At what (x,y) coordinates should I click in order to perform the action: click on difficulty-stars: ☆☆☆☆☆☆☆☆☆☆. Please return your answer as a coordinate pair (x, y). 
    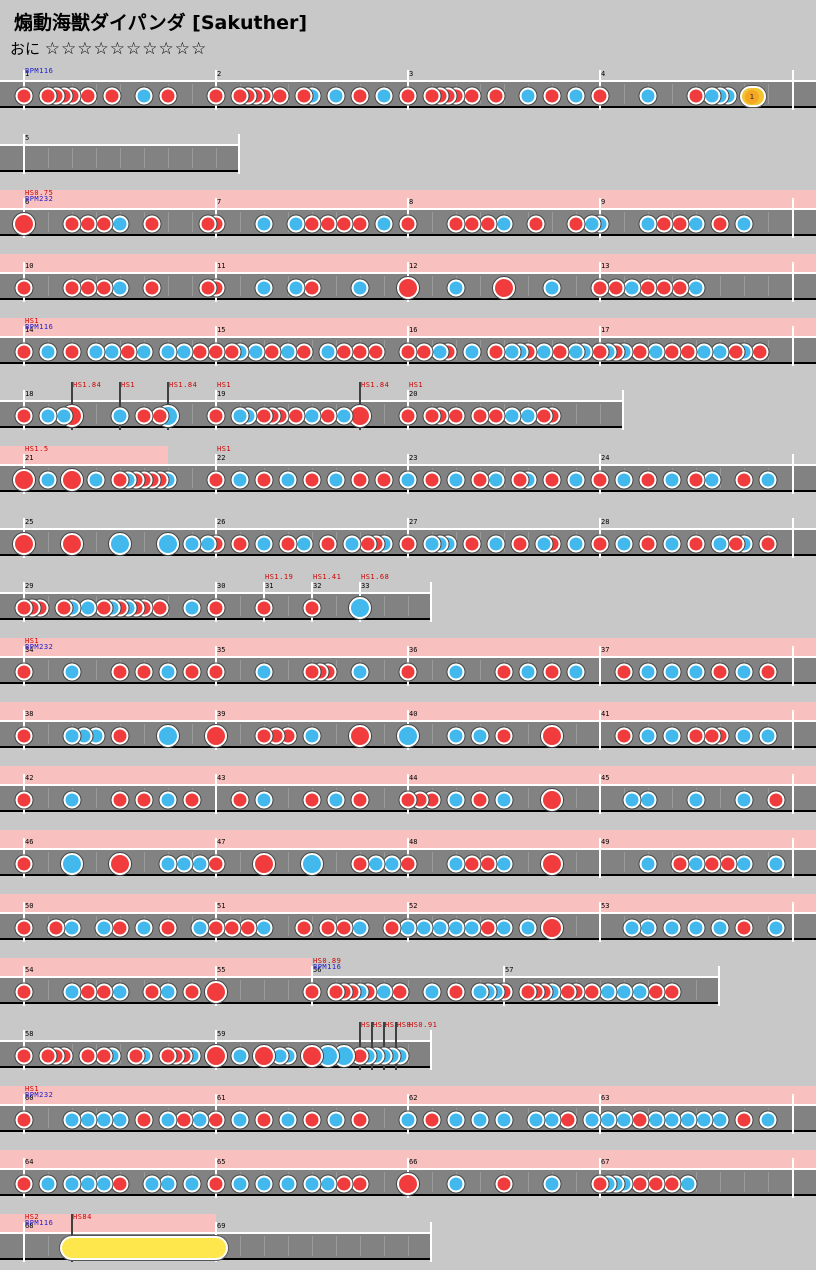
    Looking at the image, I should click on (126, 49).